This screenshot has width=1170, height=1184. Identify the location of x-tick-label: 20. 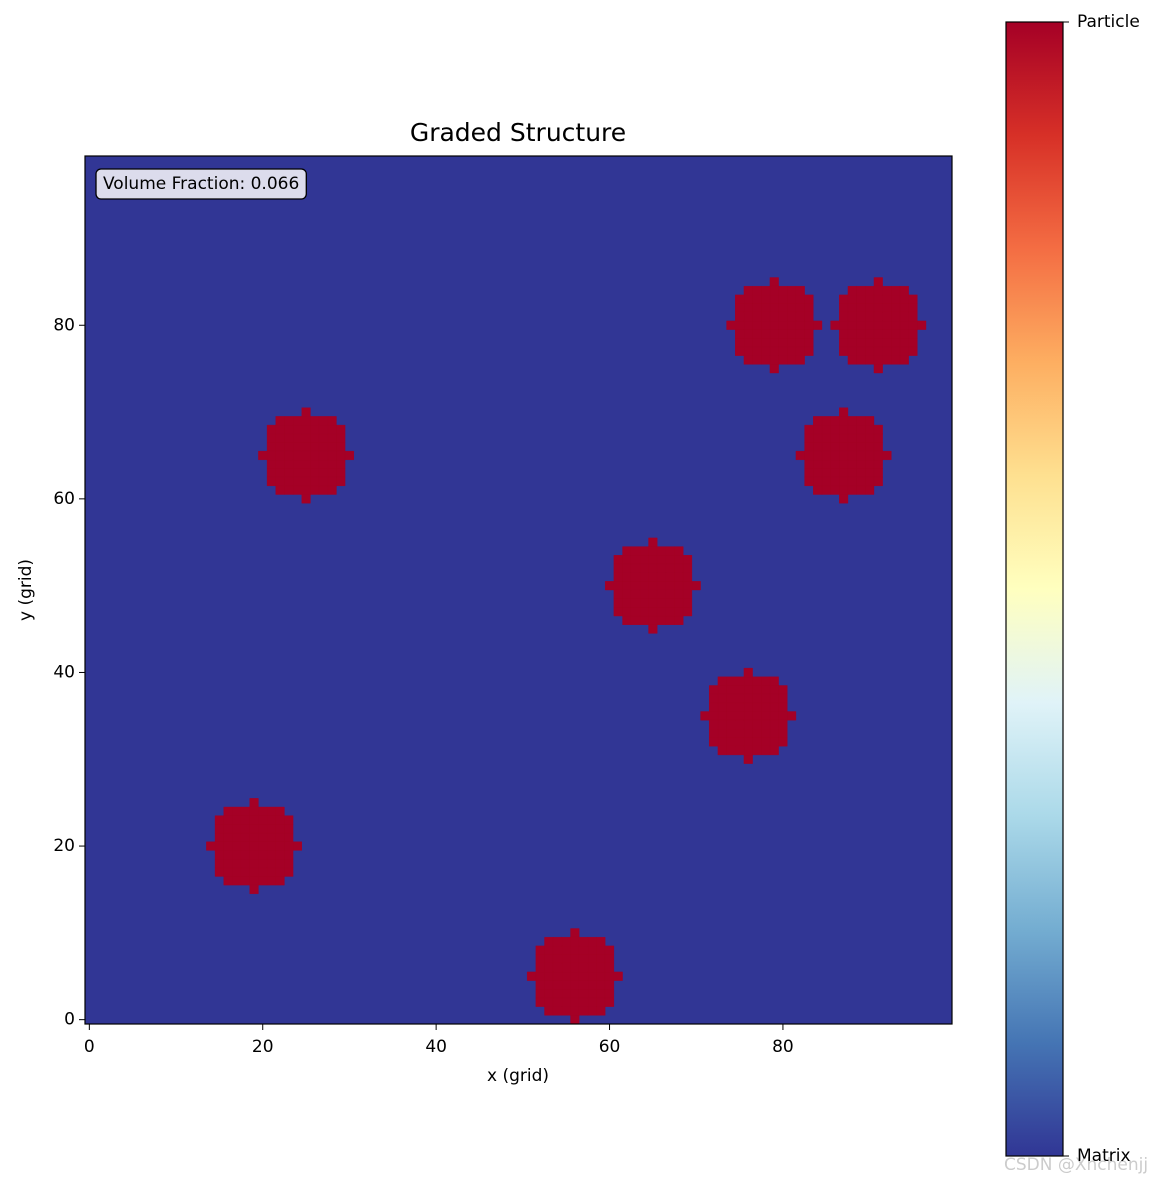
(263, 1047).